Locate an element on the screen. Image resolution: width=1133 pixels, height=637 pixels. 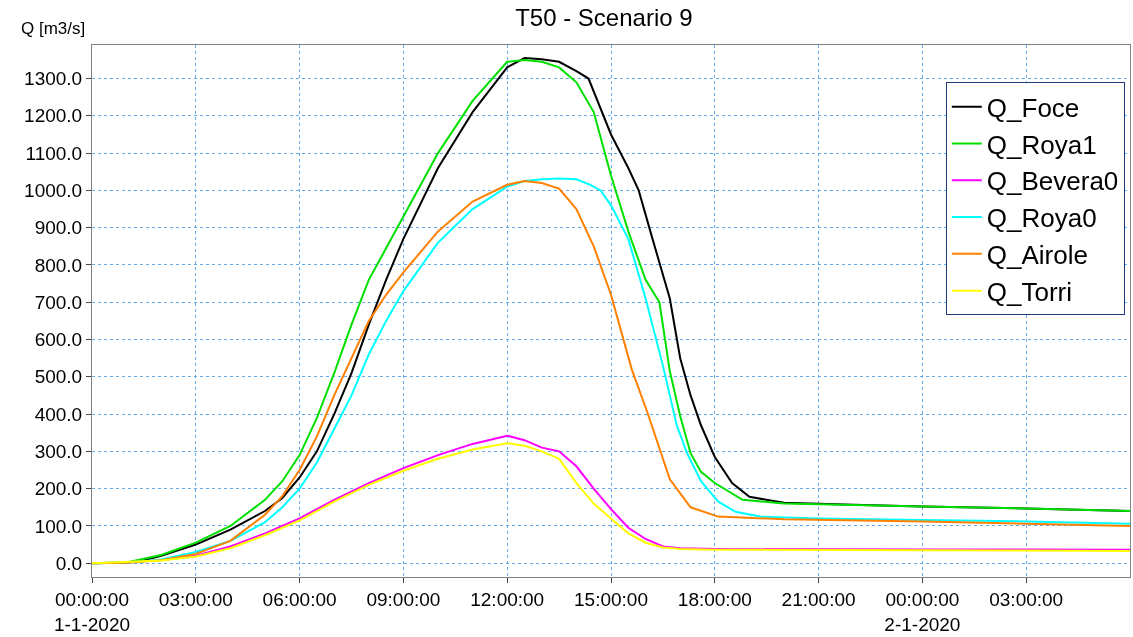
x-tick-label: 18:00:00 is located at coordinates (714, 599).